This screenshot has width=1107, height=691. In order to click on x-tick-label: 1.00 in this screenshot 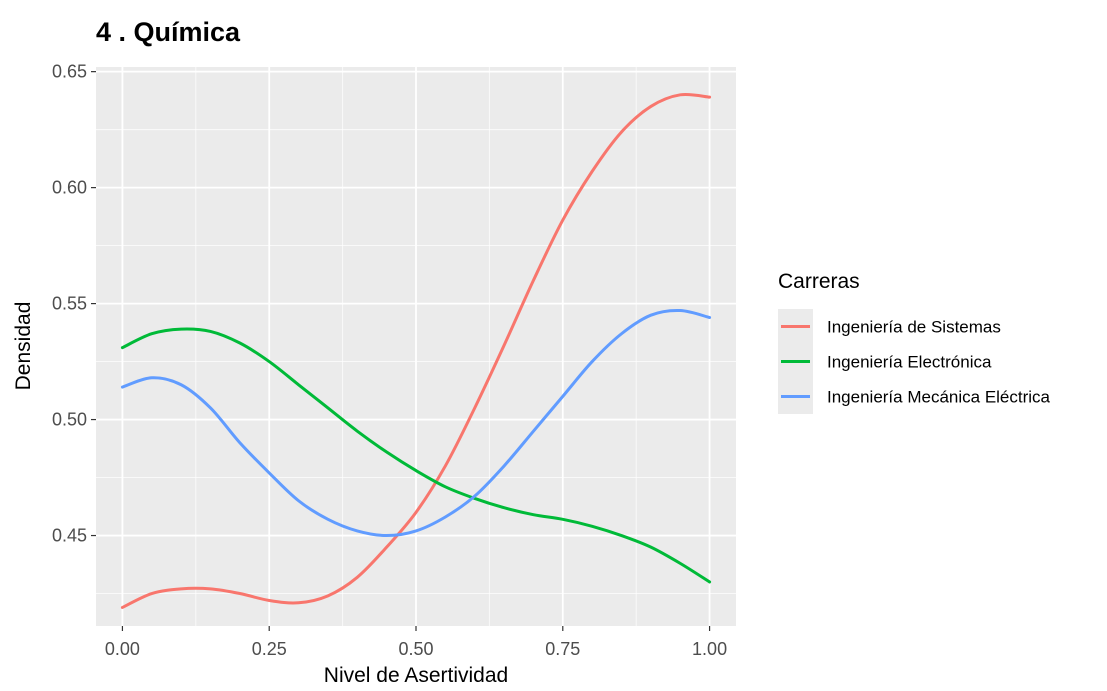, I will do `click(709, 649)`.